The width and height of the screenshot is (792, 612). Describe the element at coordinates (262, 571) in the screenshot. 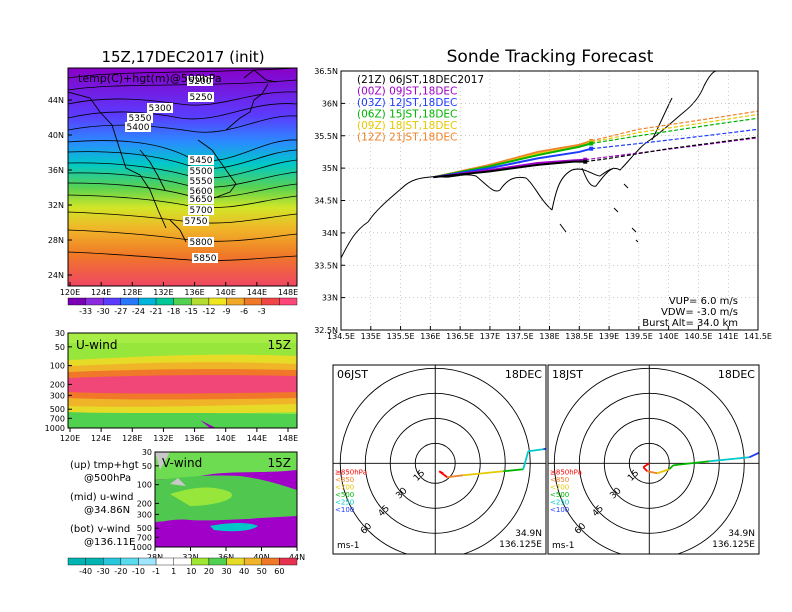

I see `wind-colorbar-label: 50` at that location.